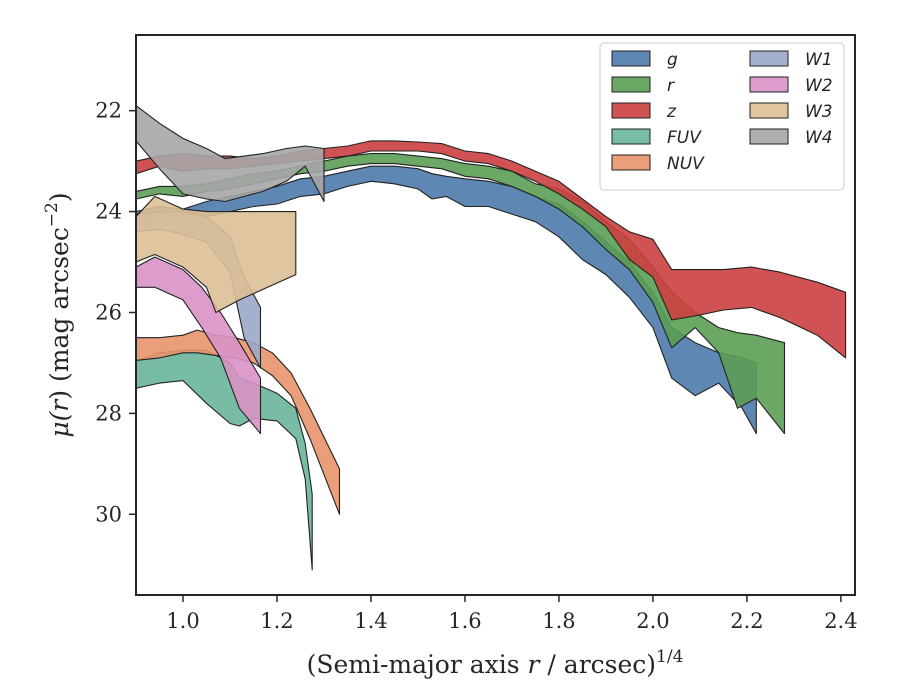  I want to click on y-tick-label: 26, so click(108, 312).